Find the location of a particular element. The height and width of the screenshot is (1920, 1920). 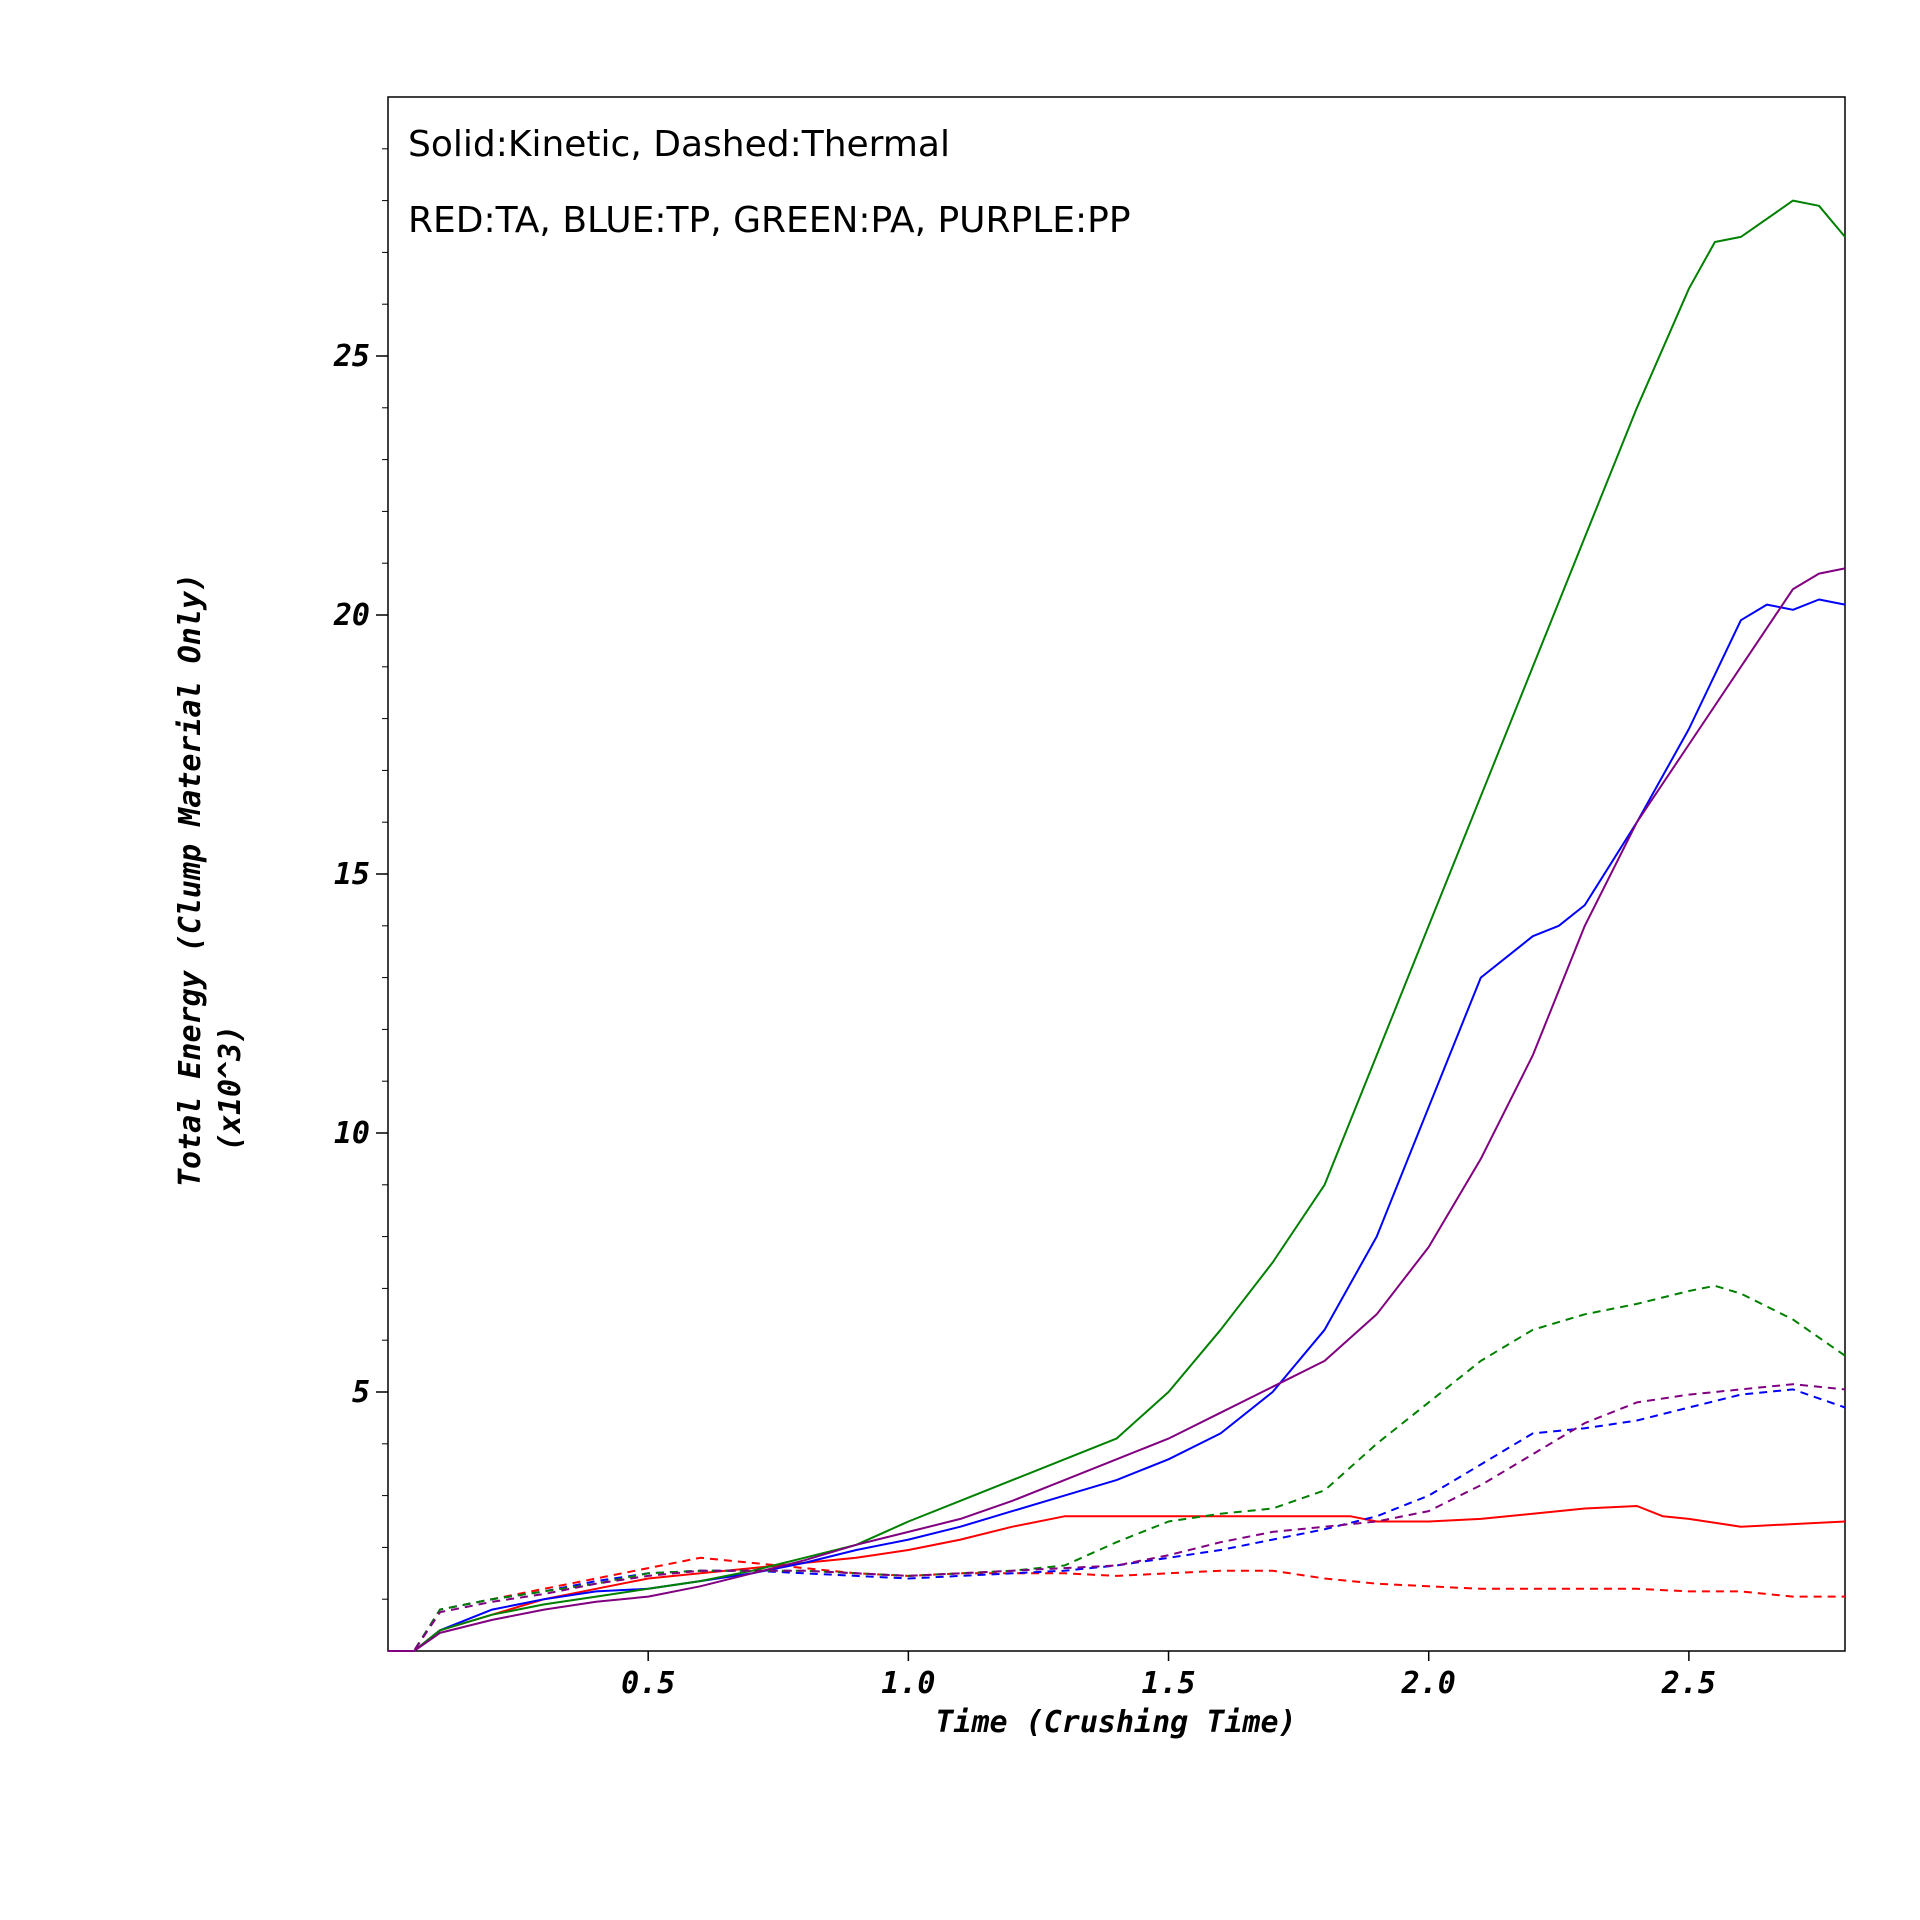

y-tick-label: 5 is located at coordinates (361, 1392).